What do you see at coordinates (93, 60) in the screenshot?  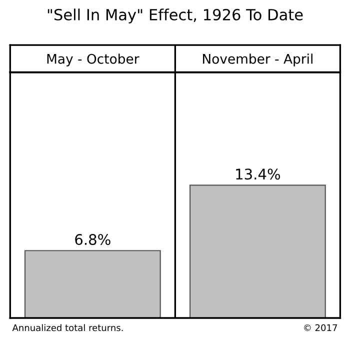 I see `x-tick-label: May - October` at bounding box center [93, 60].